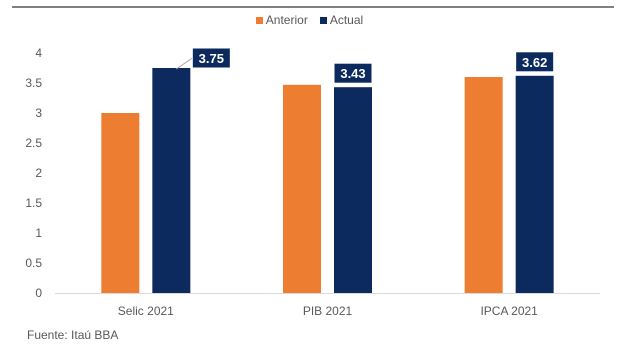 The height and width of the screenshot is (345, 619). Describe the element at coordinates (73, 335) in the screenshot. I see `source-note: Fuente: Itaú BBA` at that location.